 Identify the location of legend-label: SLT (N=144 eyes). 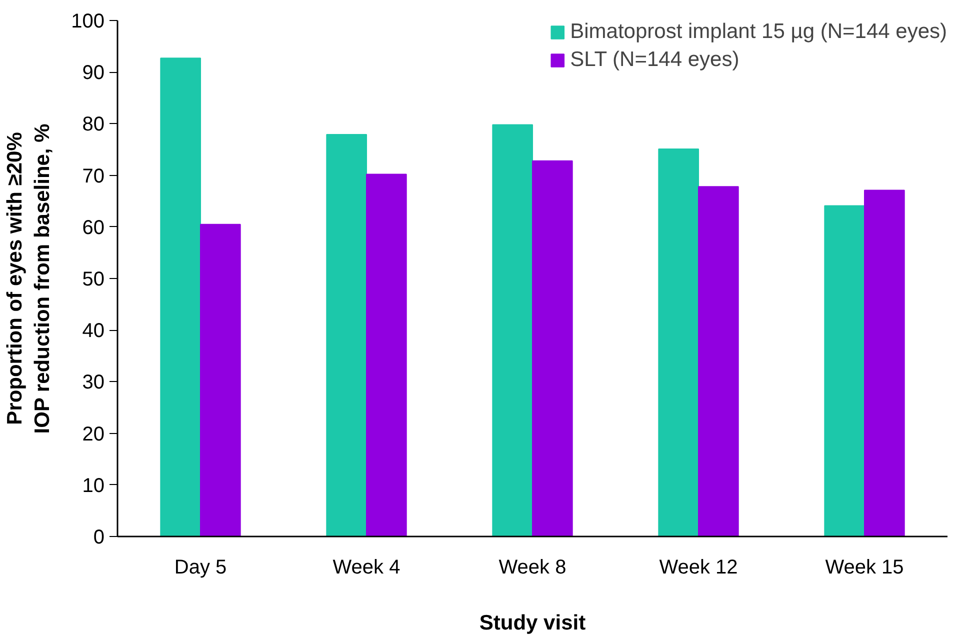
(655, 60).